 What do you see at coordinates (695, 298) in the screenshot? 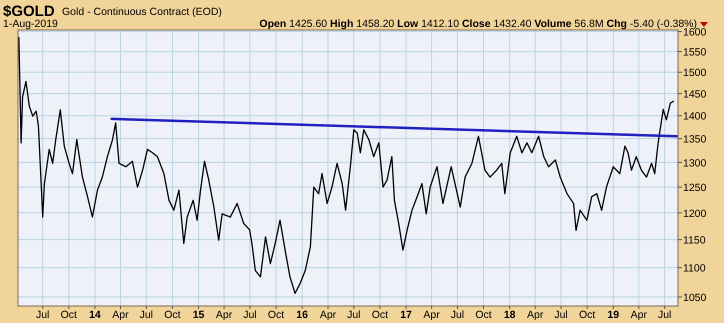
I see `y-tick-label: 1050` at bounding box center [695, 298].